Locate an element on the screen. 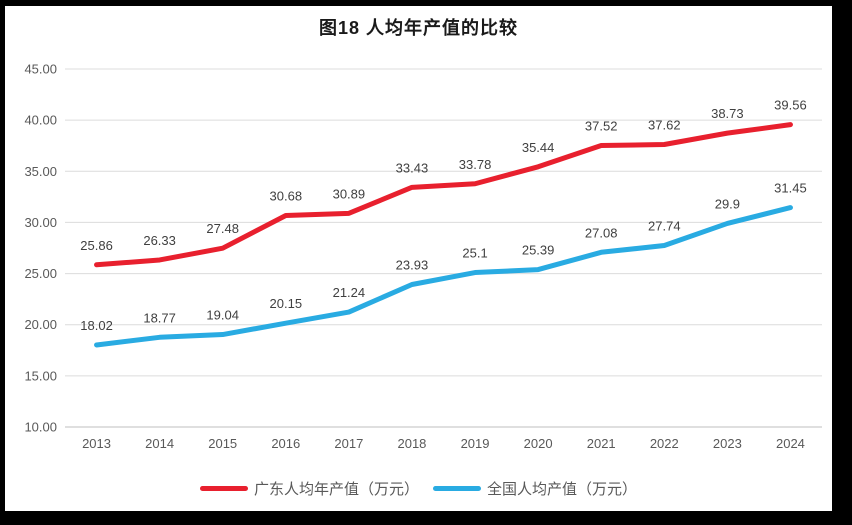  x-axis-tick-label: 2024 is located at coordinates (790, 443).